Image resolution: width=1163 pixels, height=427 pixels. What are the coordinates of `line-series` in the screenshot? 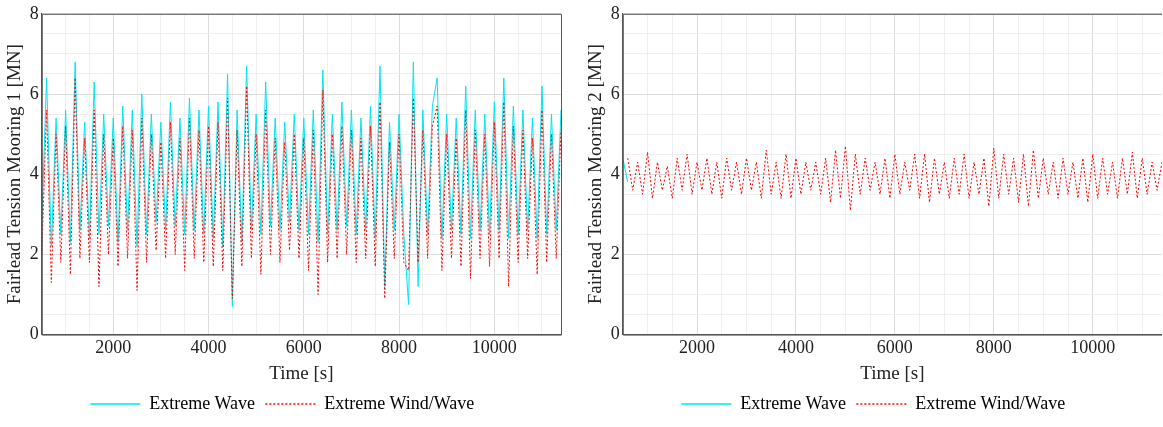 It's located at (894, 178).